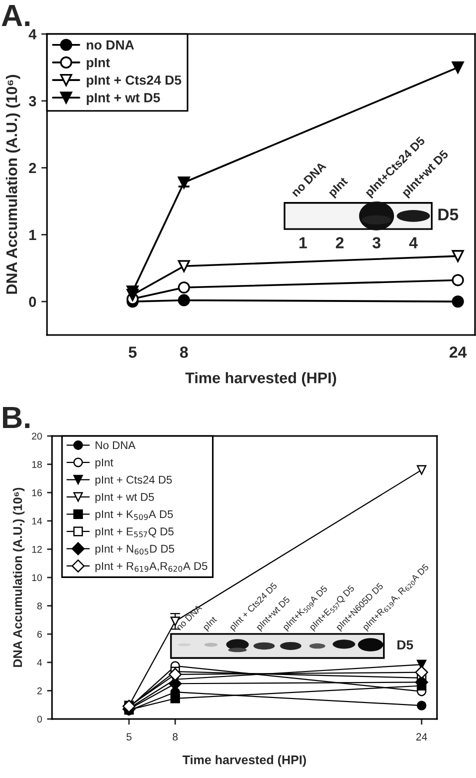 The height and width of the screenshot is (778, 476). I want to click on legend-label: pInt + K$_{509}$A D5, so click(134, 515).